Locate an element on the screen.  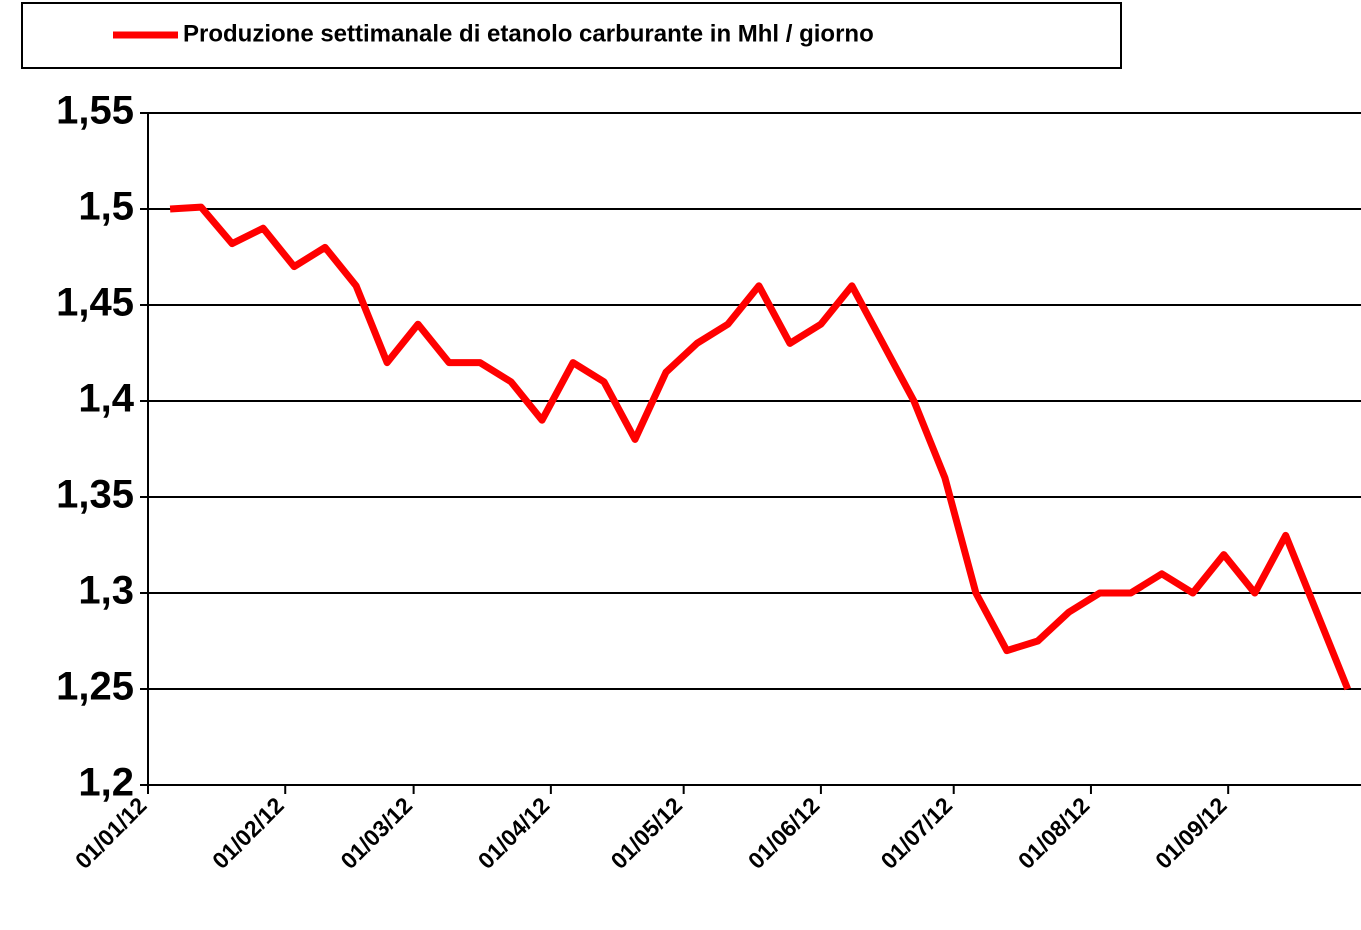
y-tick-label: 1,25 is located at coordinates (95, 687).